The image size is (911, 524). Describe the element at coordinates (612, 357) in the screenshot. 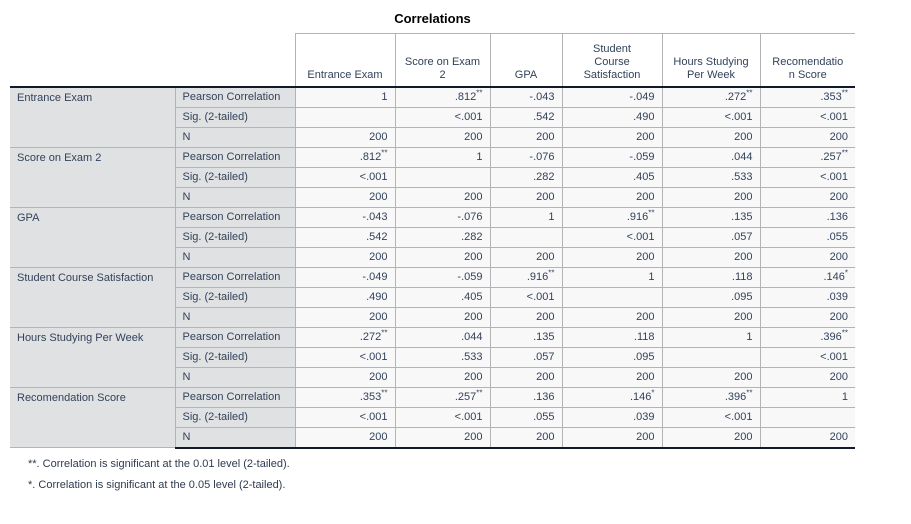

I see `sig-cell: .095` at that location.